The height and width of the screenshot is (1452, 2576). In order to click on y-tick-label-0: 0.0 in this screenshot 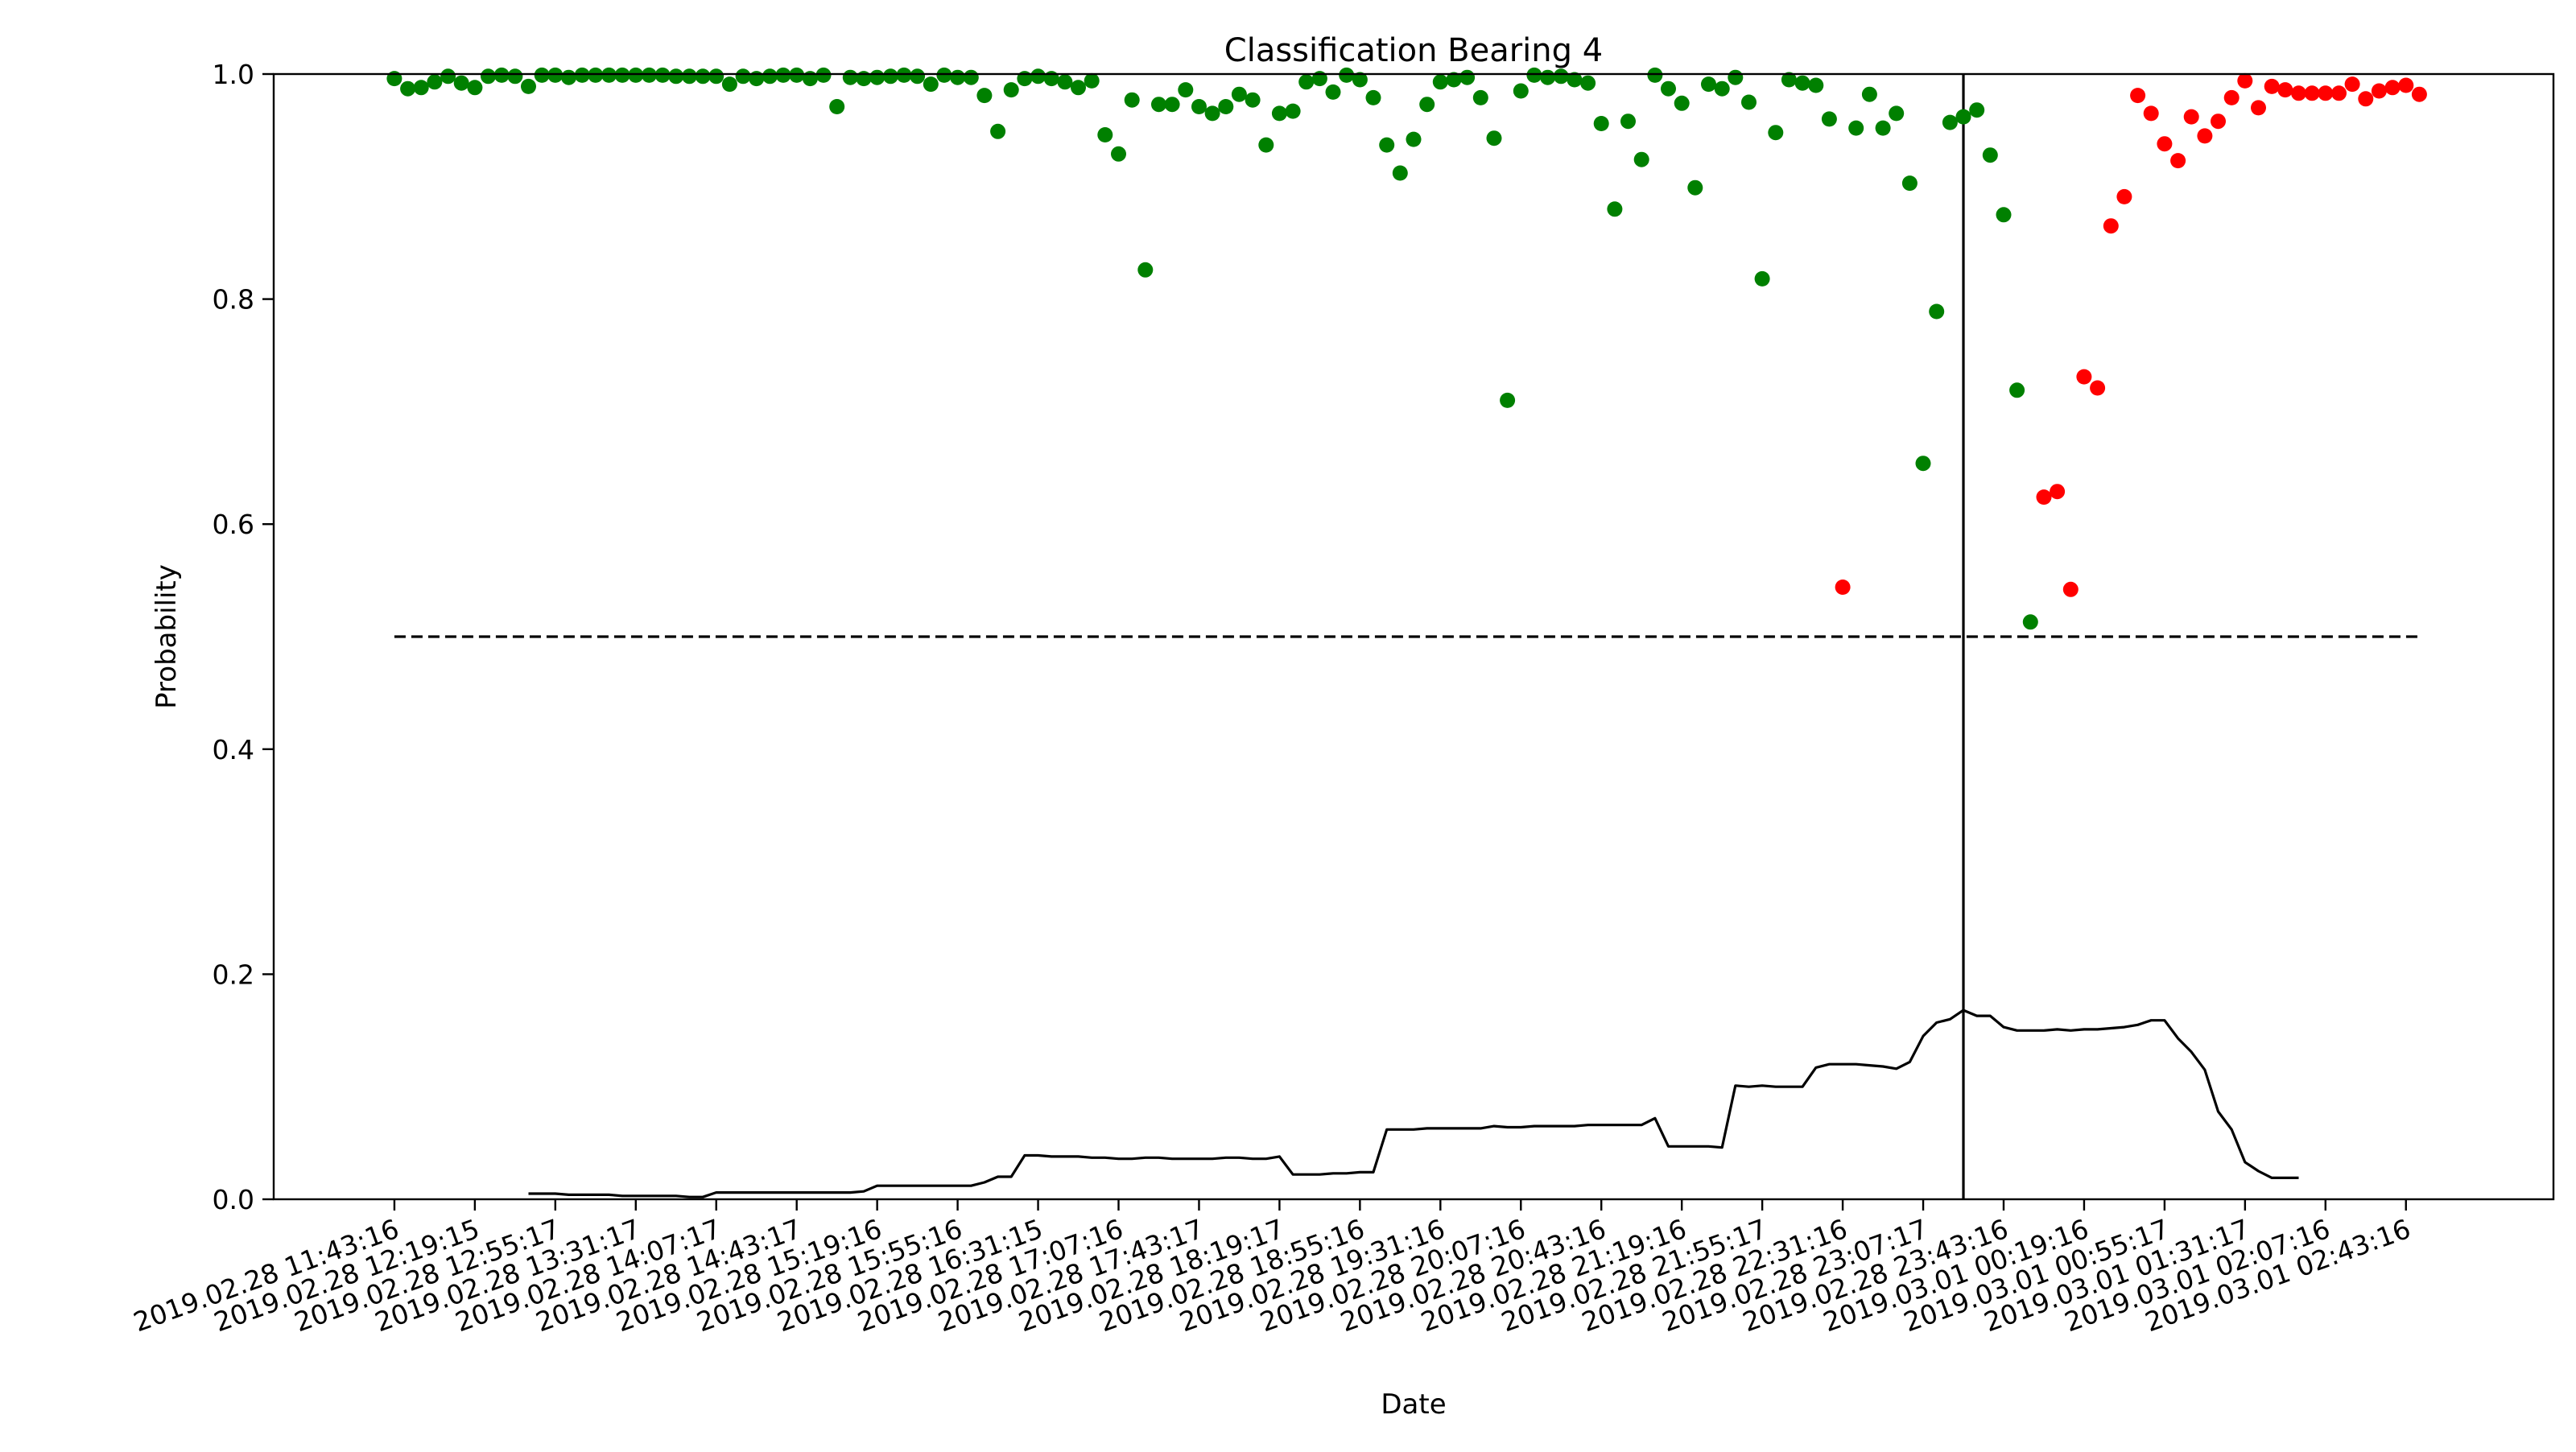, I will do `click(233, 1199)`.